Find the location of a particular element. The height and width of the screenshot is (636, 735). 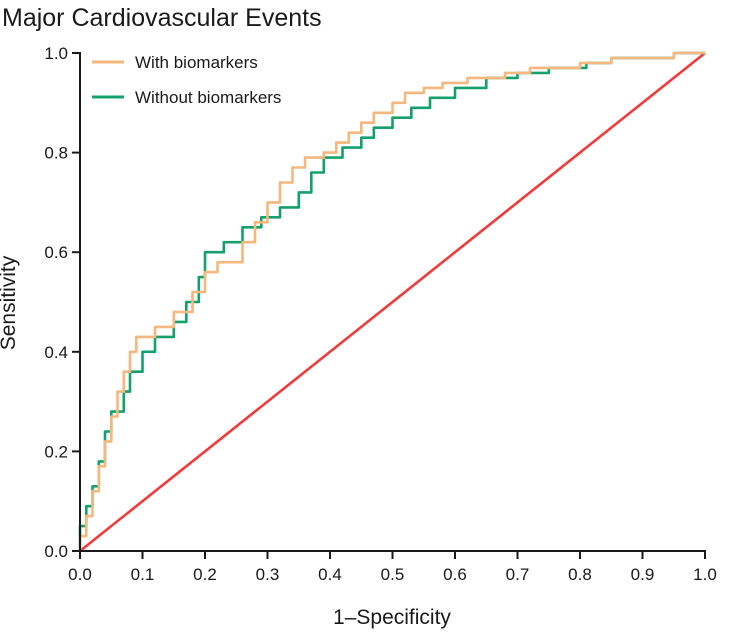

y-tick-label: 0.4 is located at coordinates (56, 352).